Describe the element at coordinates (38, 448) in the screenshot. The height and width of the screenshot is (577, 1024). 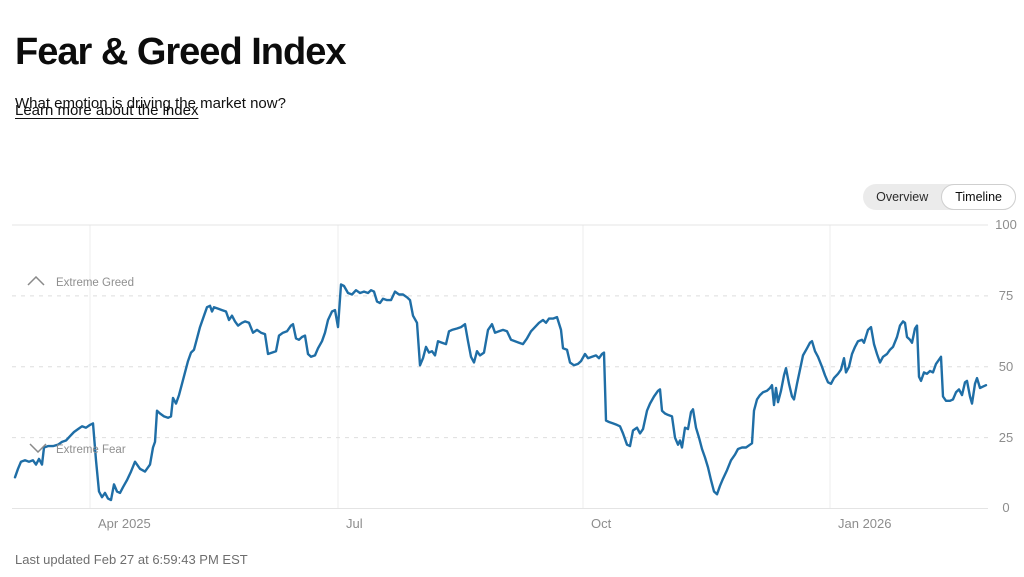
I see `chevron-down-icon` at that location.